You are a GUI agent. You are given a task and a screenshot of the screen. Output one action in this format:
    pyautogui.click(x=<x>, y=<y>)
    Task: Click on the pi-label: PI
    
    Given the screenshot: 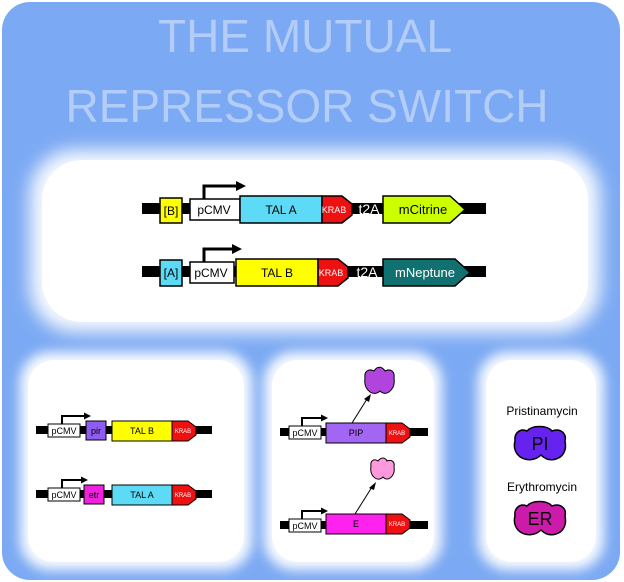 What is the action you would take?
    pyautogui.click(x=539, y=444)
    